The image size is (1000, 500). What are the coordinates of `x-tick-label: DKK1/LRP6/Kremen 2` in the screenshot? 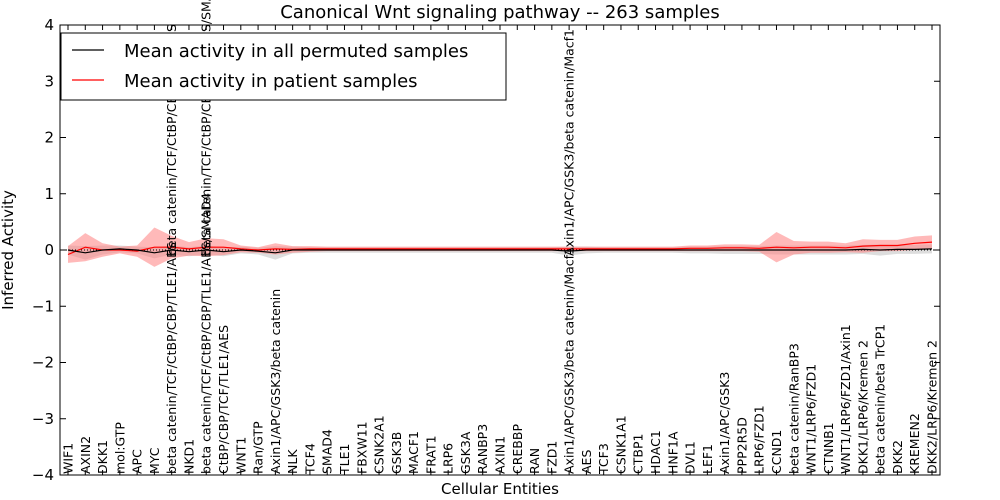 It's located at (862, 407).